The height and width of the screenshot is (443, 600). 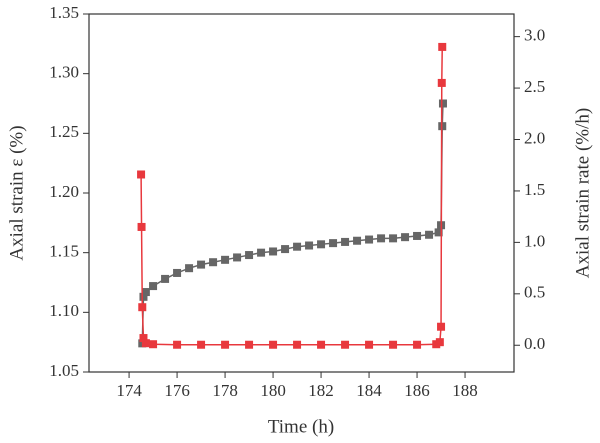 What do you see at coordinates (417, 390) in the screenshot?
I see `x-tick-label: 186` at bounding box center [417, 390].